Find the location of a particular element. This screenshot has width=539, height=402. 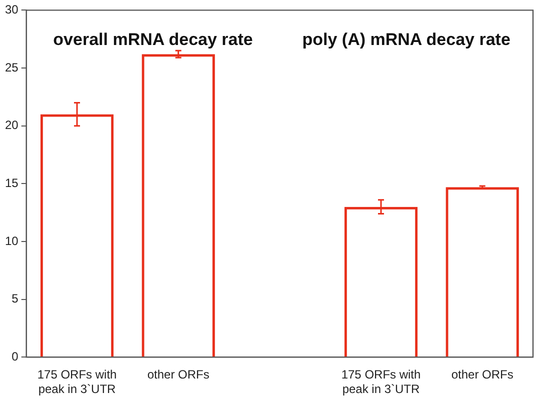

y-tick-label: 5 is located at coordinates (15, 299).